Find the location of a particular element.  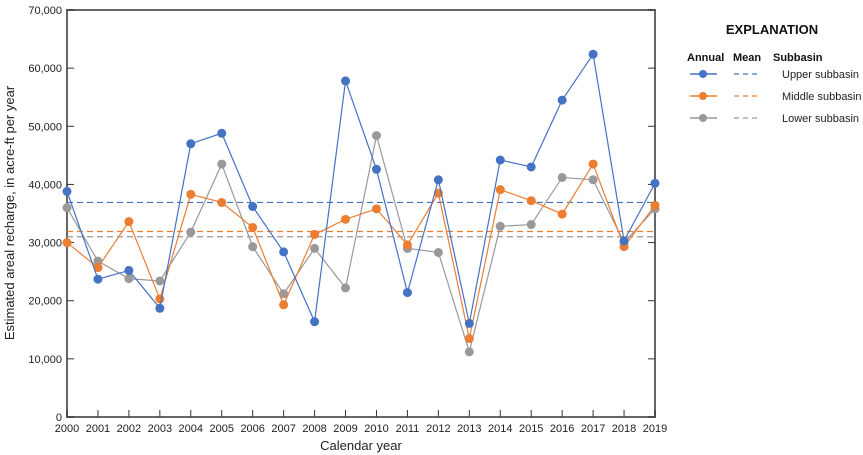

x-tick-label: 2007 is located at coordinates (283, 429).